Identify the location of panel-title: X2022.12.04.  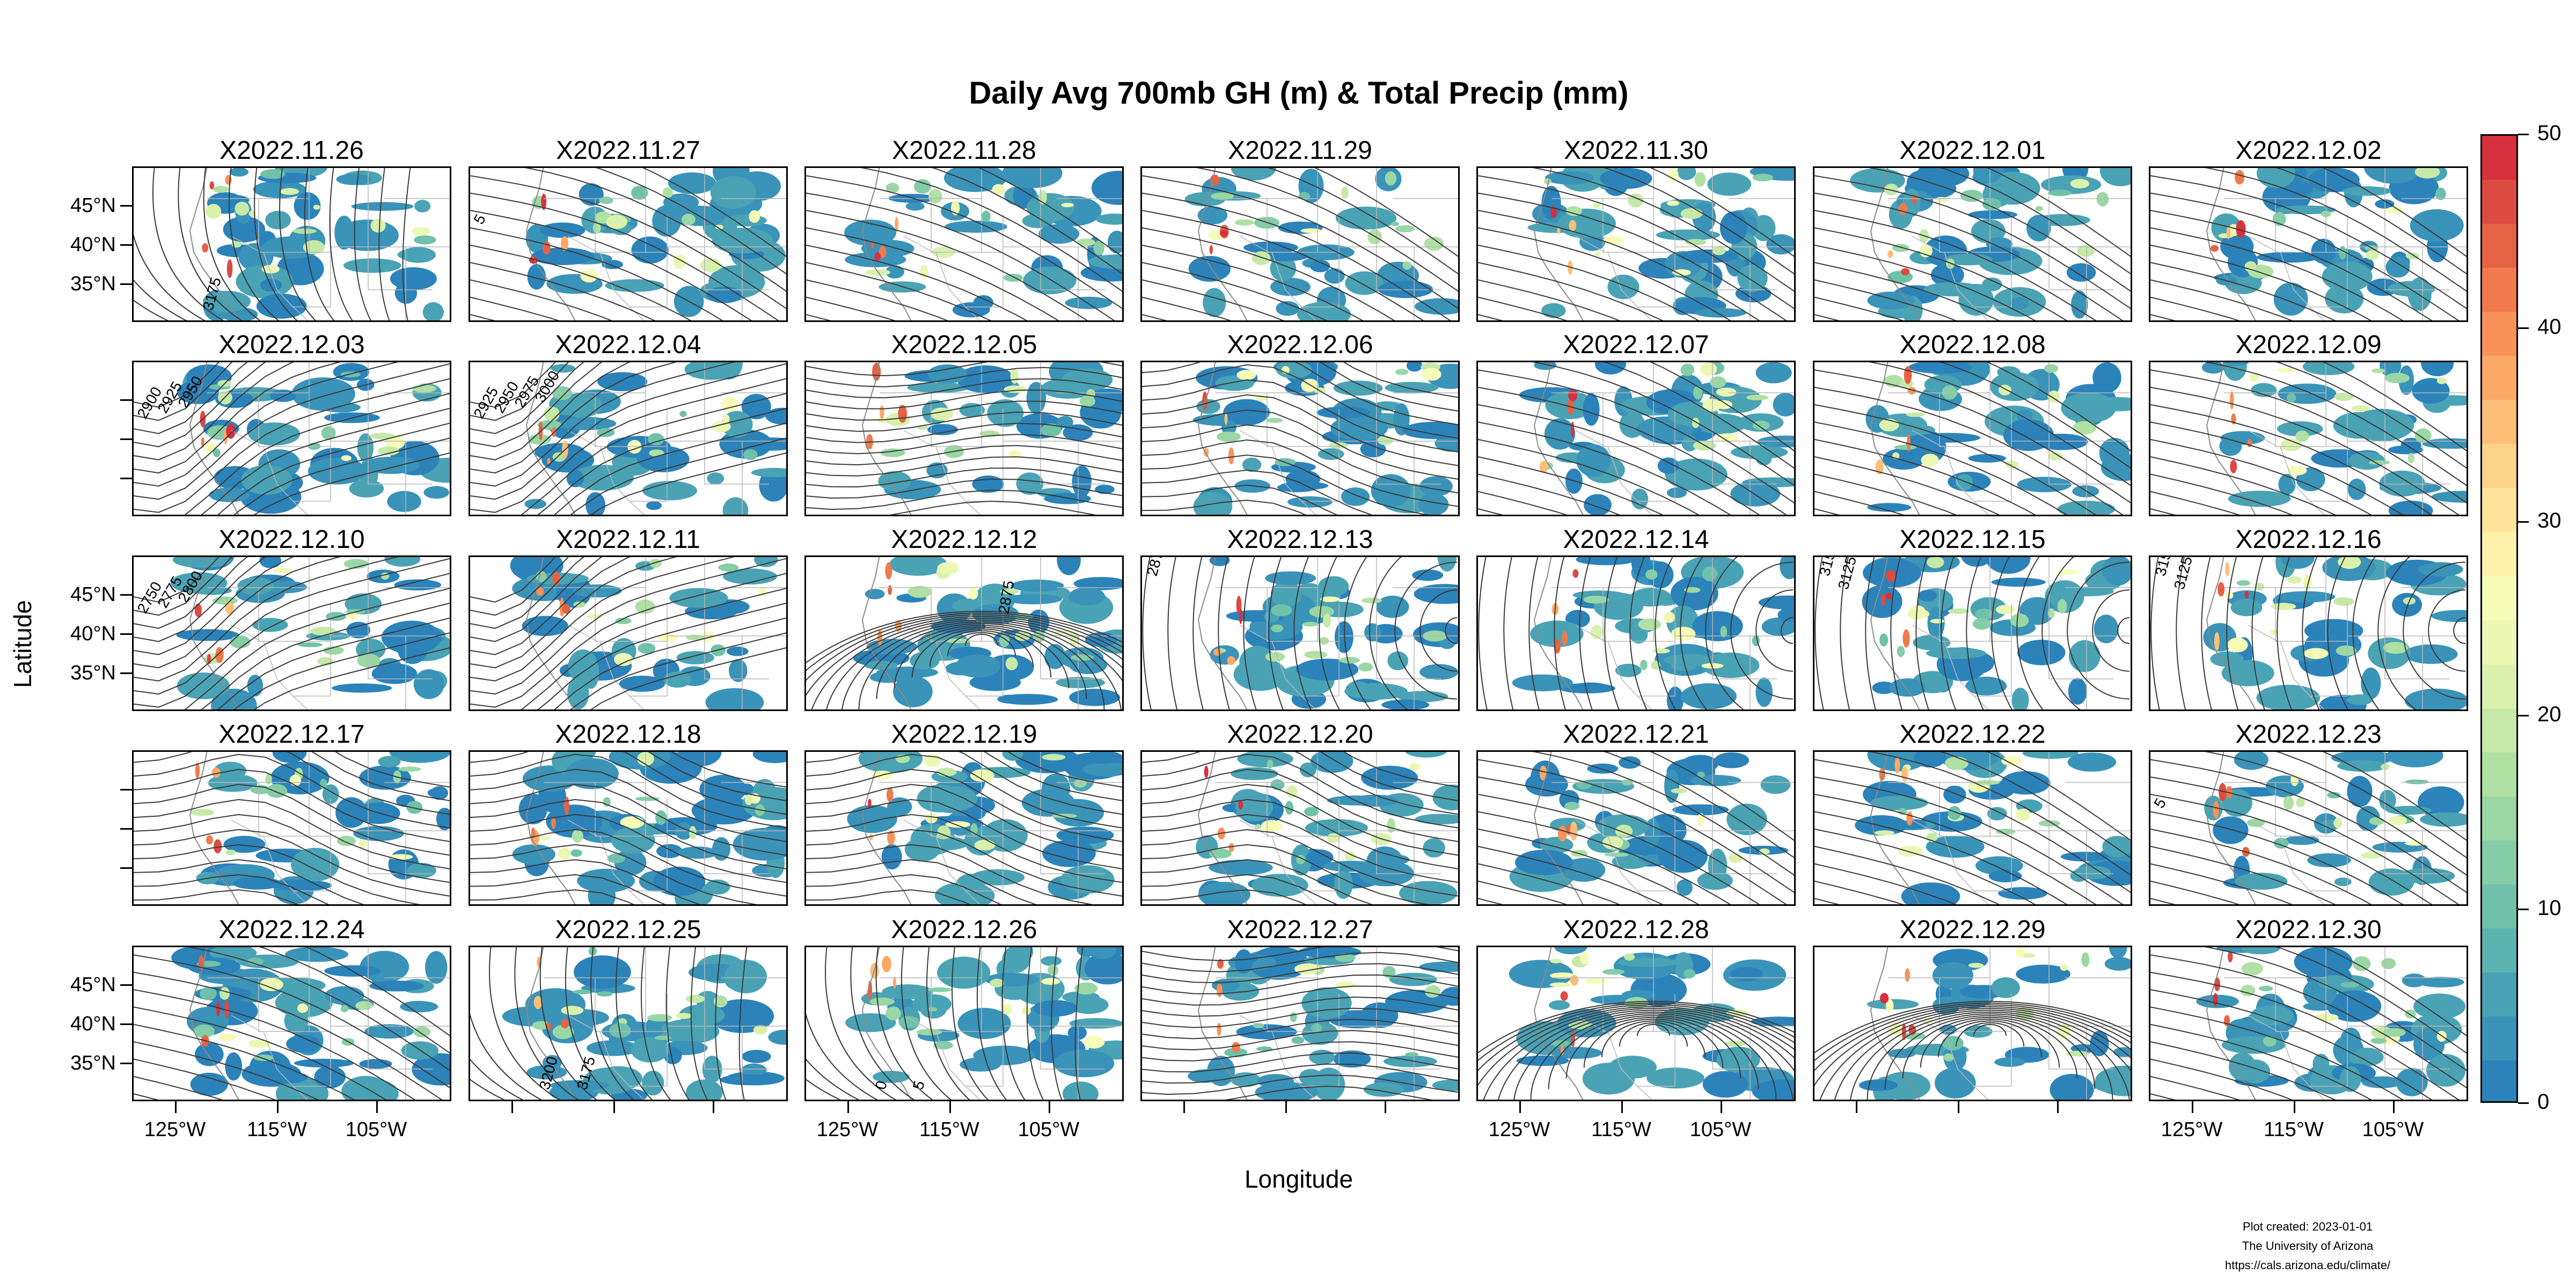
(628, 345).